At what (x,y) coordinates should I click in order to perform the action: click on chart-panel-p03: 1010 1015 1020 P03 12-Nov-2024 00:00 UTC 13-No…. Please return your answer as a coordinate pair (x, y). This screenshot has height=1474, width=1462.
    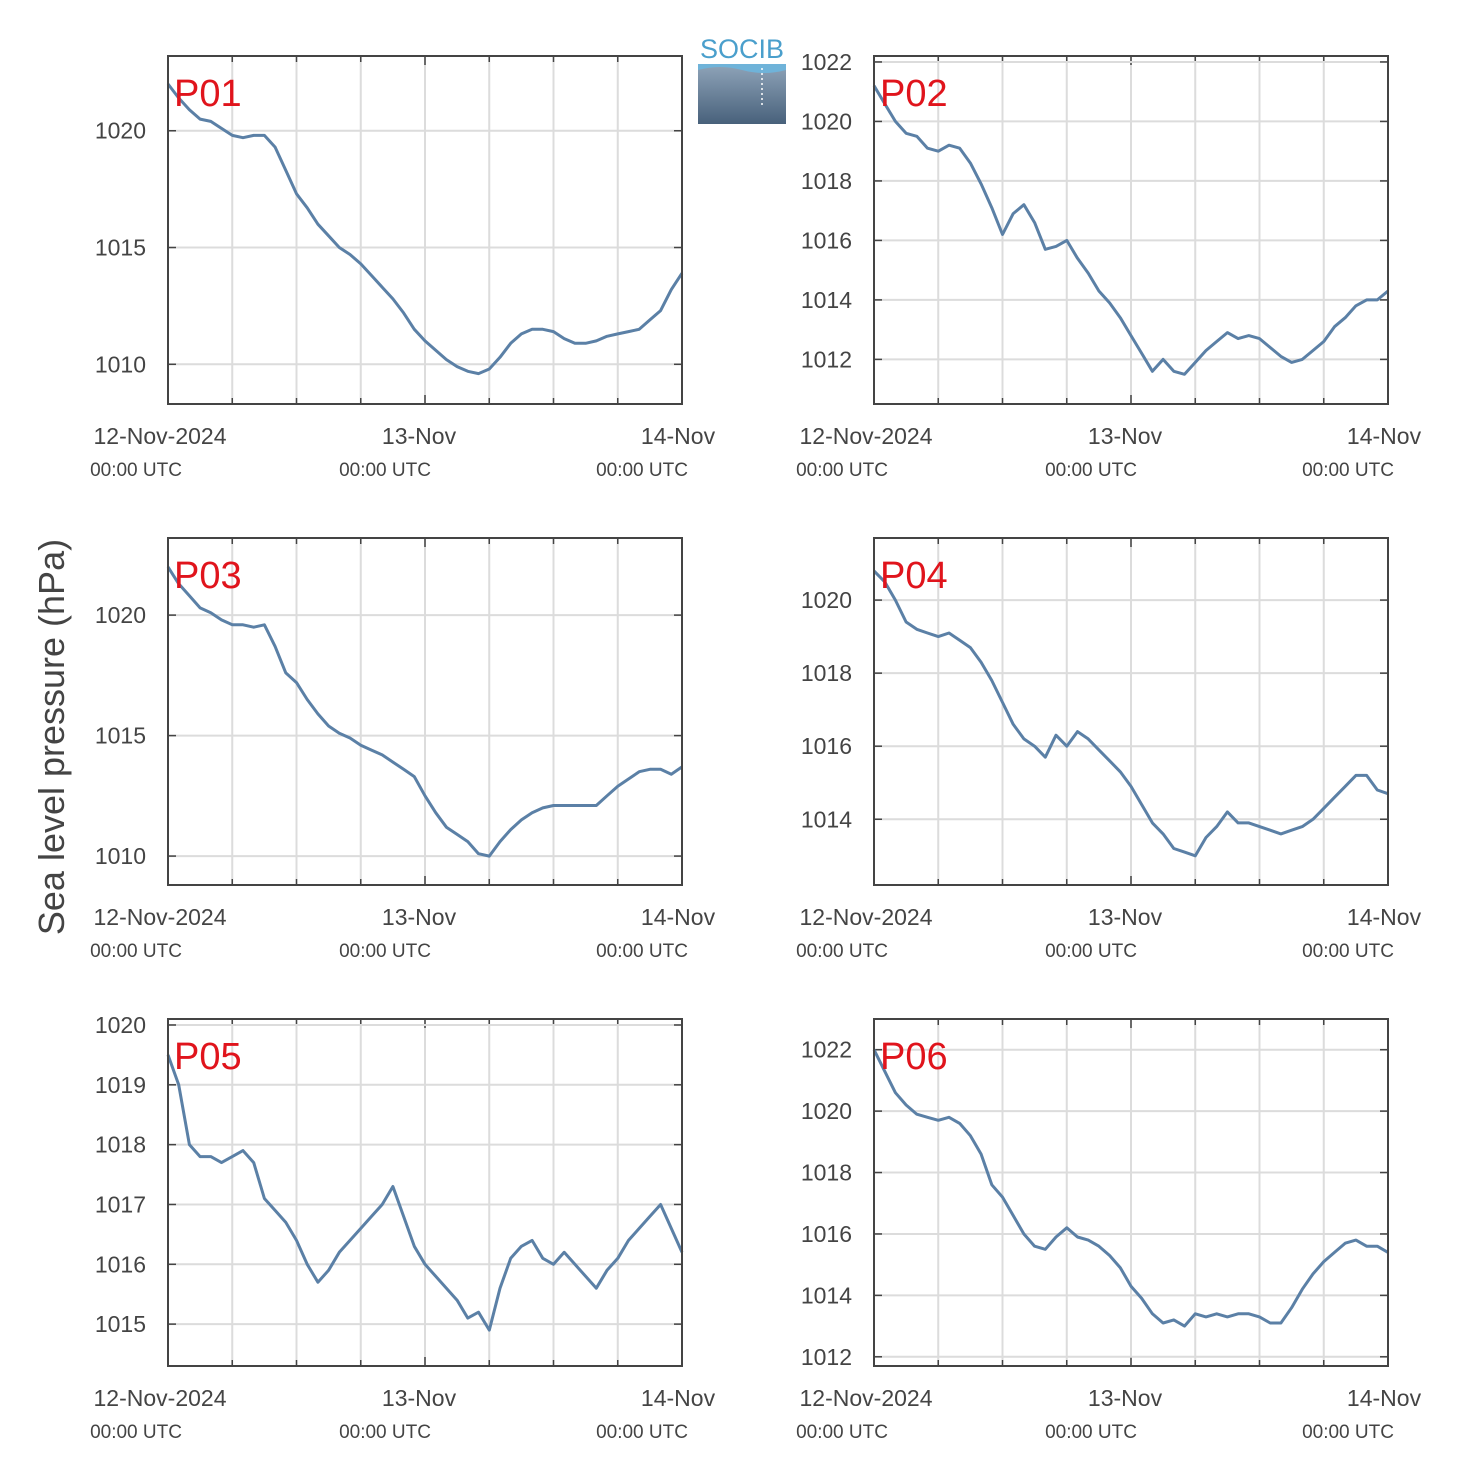
    Looking at the image, I should click on (403, 749).